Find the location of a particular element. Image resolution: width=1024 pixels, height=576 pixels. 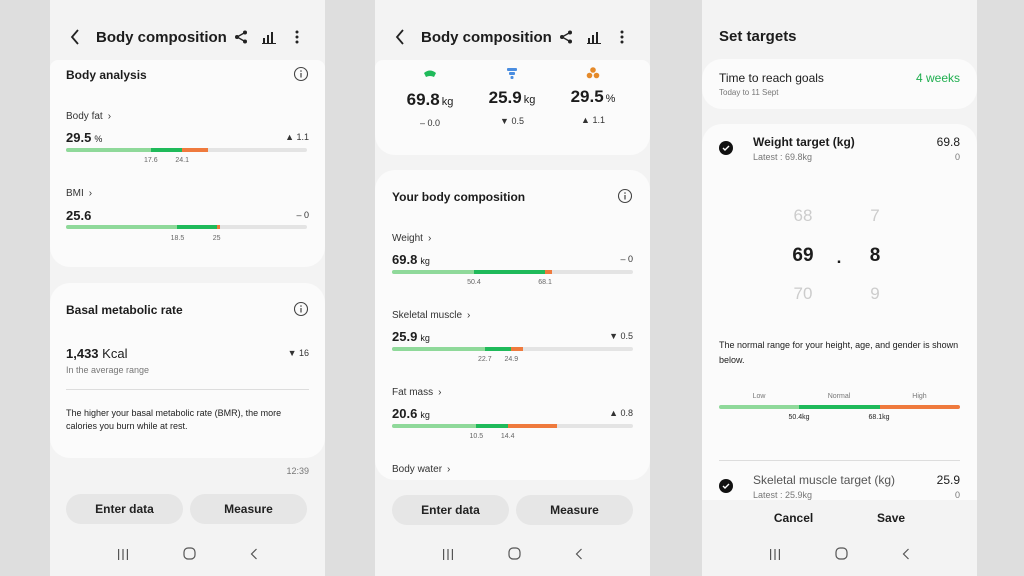

skeletal-muscle-value: 25.9 kg is located at coordinates (411, 336).